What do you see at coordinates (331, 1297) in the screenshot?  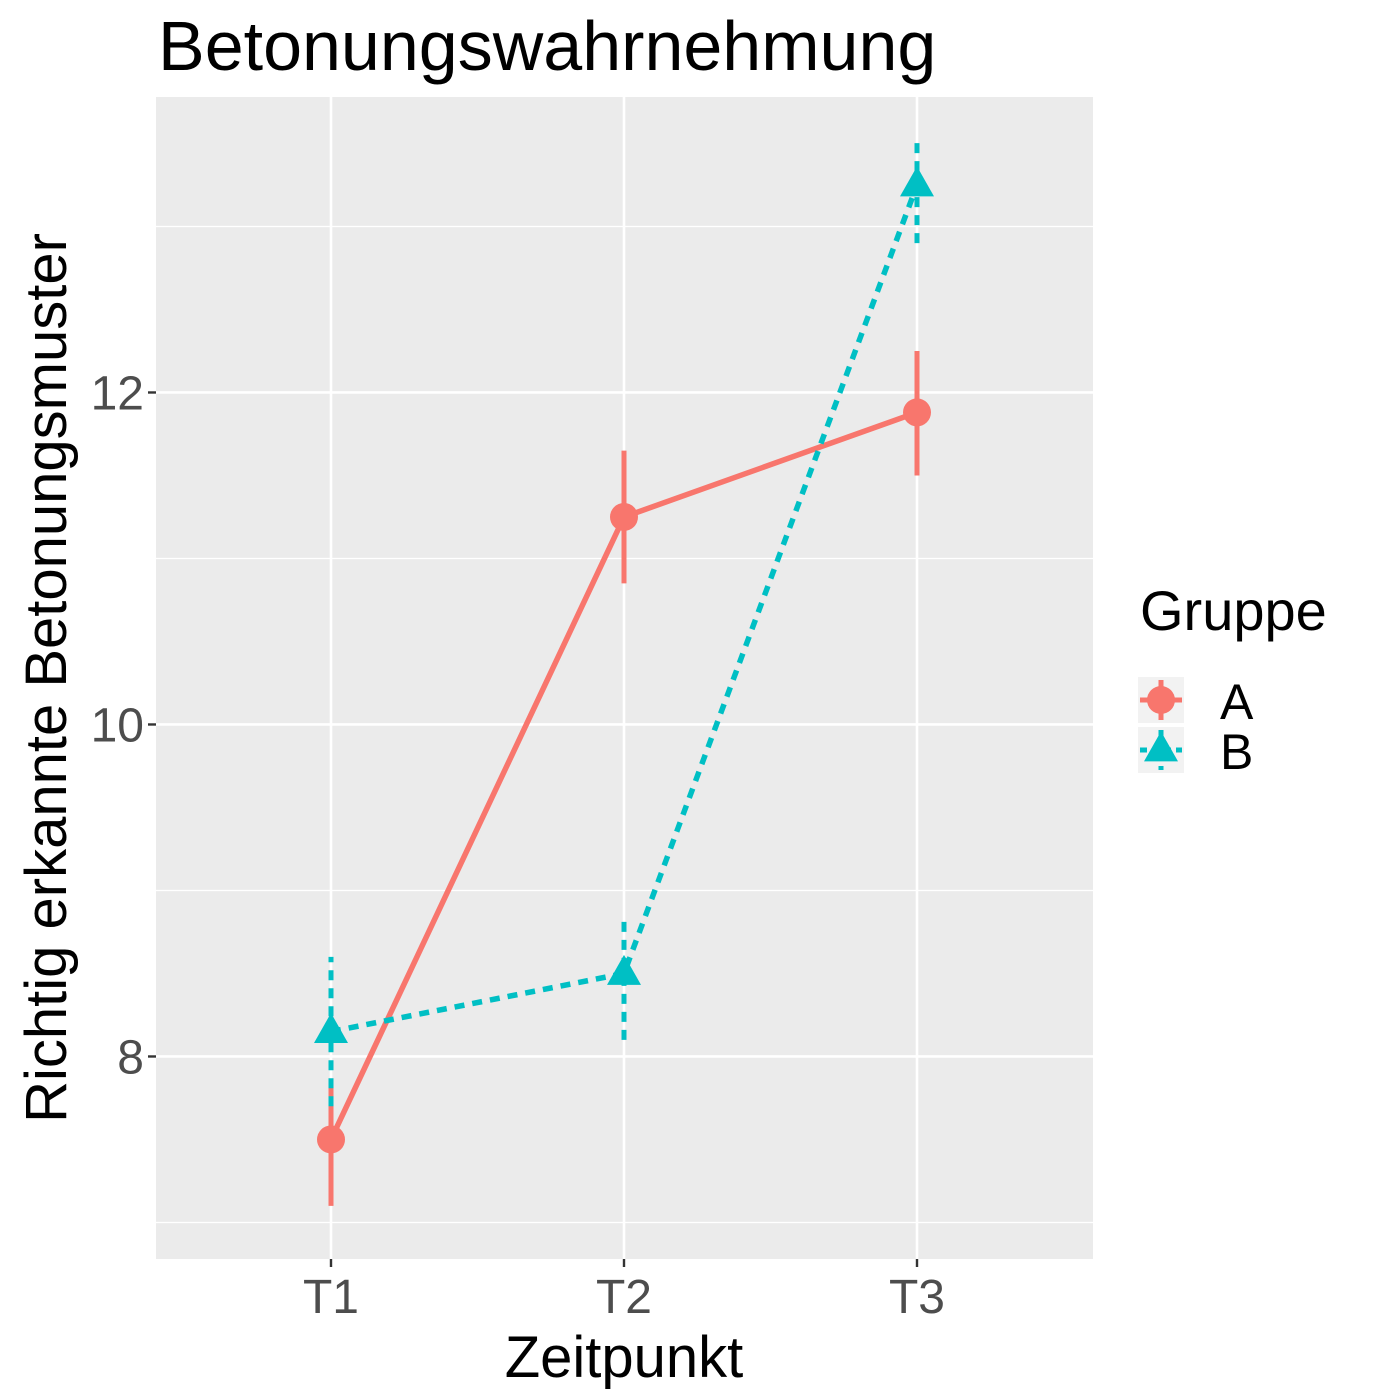 I see `x-tick-label: T1` at bounding box center [331, 1297].